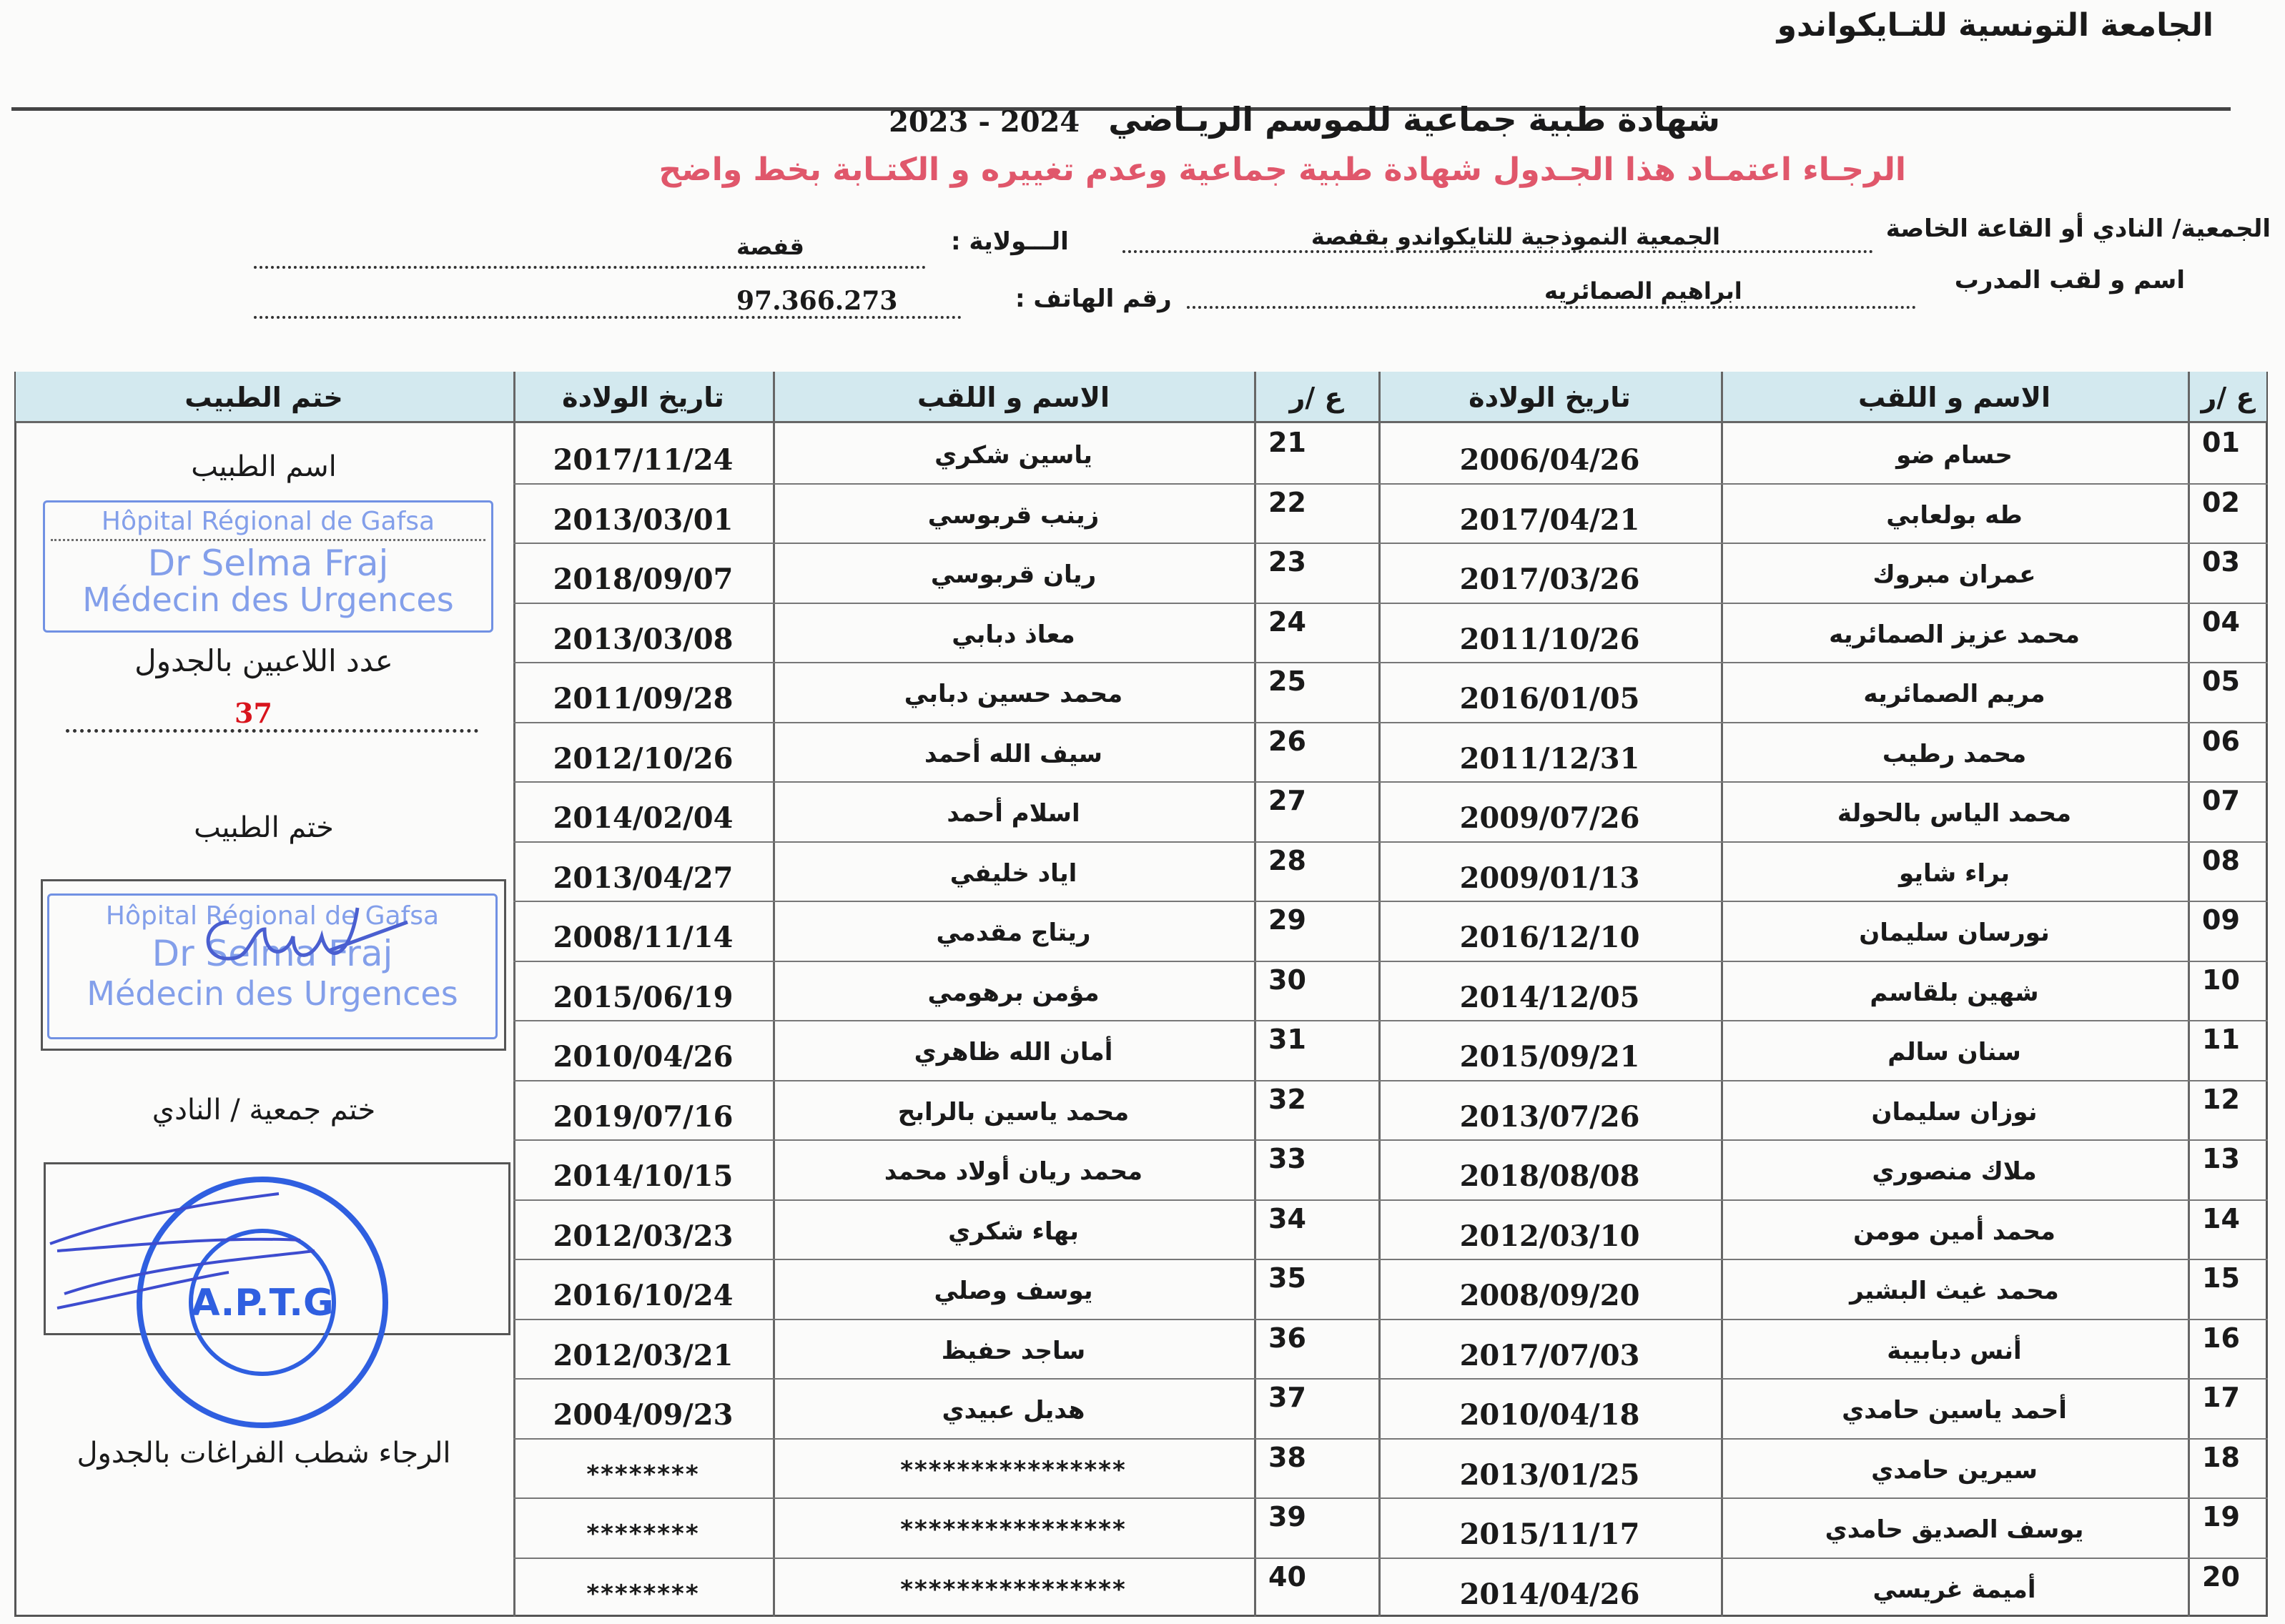 Image resolution: width=2285 pixels, height=1624 pixels. What do you see at coordinates (1316, 1458) in the screenshot?
I see `cell-num: 38` at bounding box center [1316, 1458].